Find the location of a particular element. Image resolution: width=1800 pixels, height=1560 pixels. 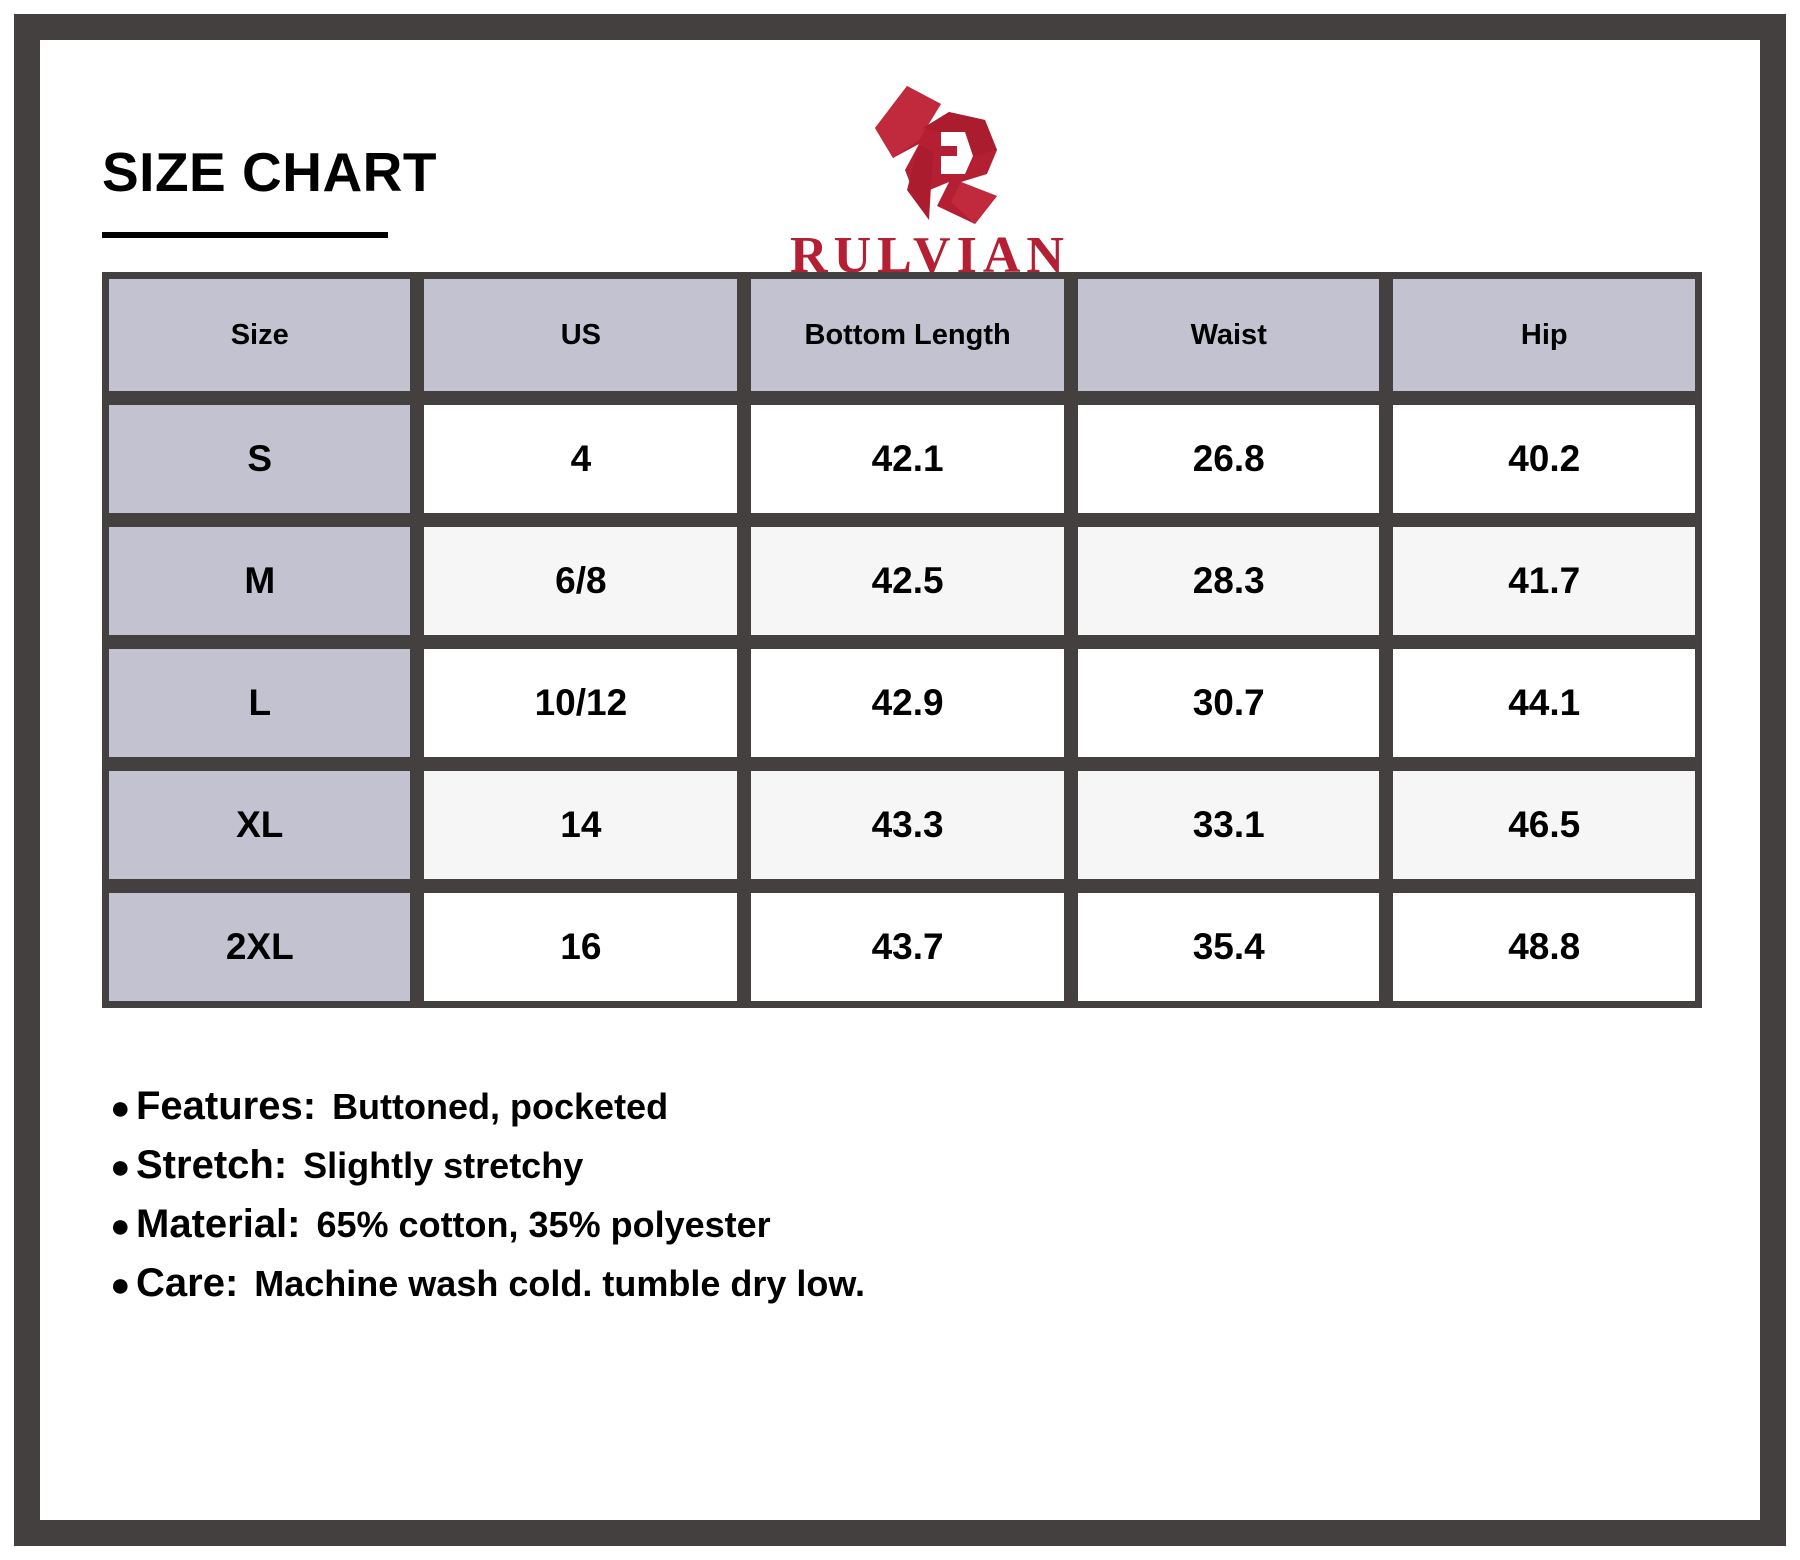

cell-size: S is located at coordinates (260, 459).